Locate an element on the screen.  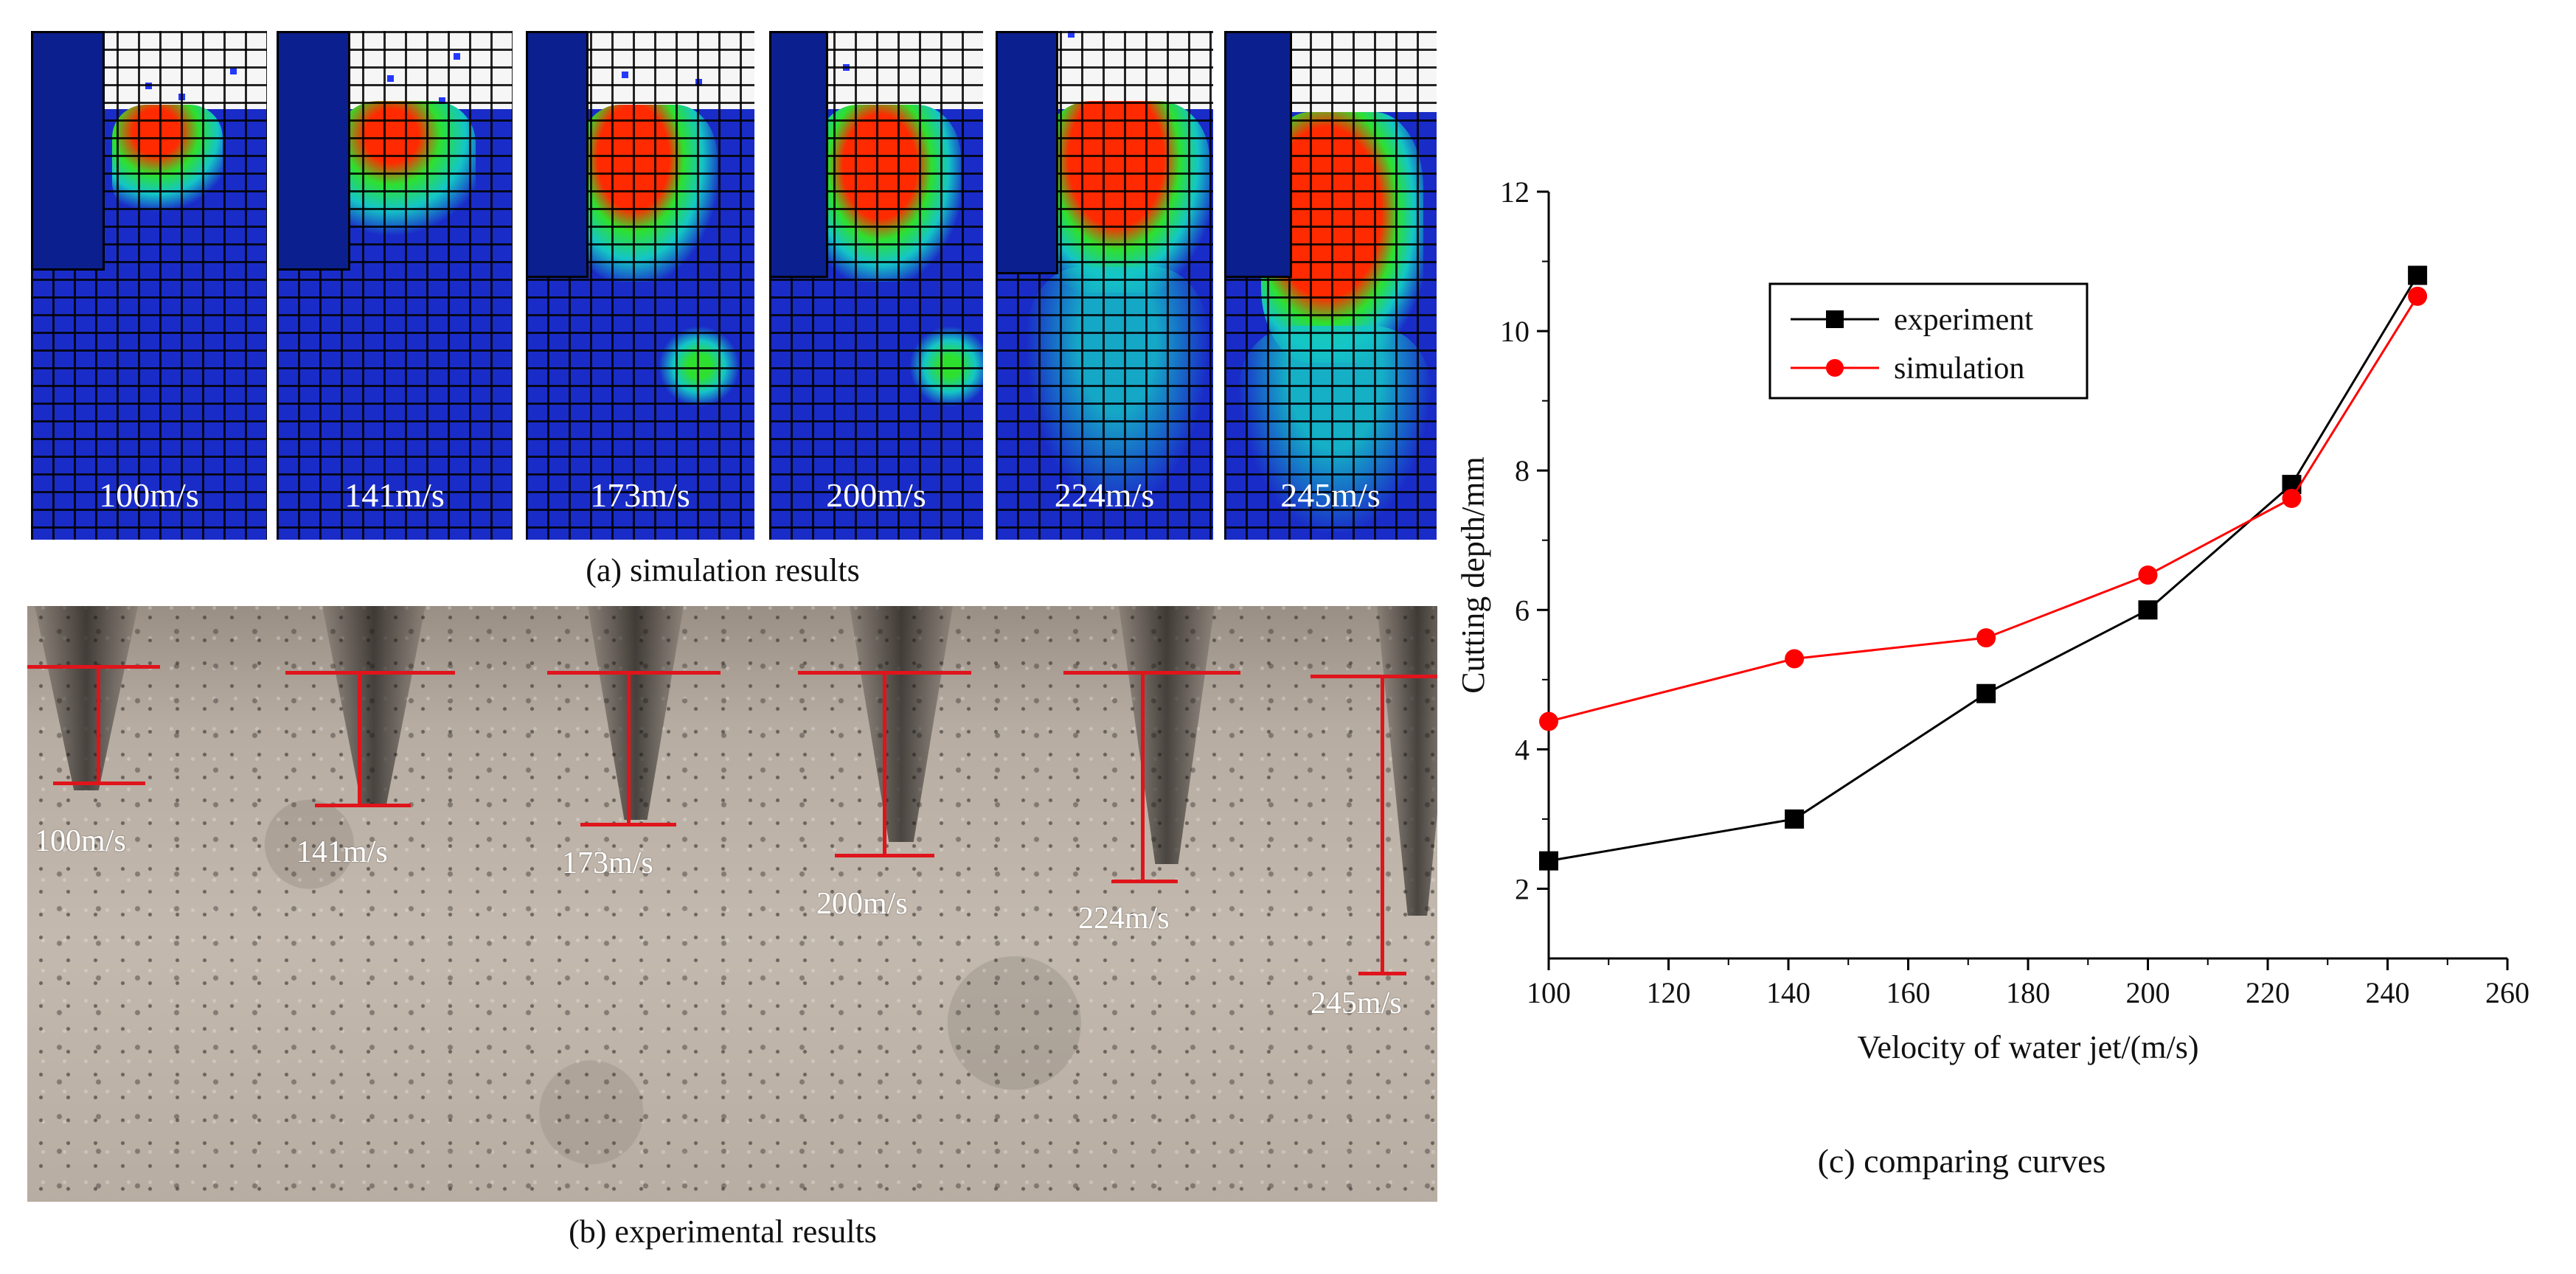
sim-frame-200: 200m/s is located at coordinates (876, 285).